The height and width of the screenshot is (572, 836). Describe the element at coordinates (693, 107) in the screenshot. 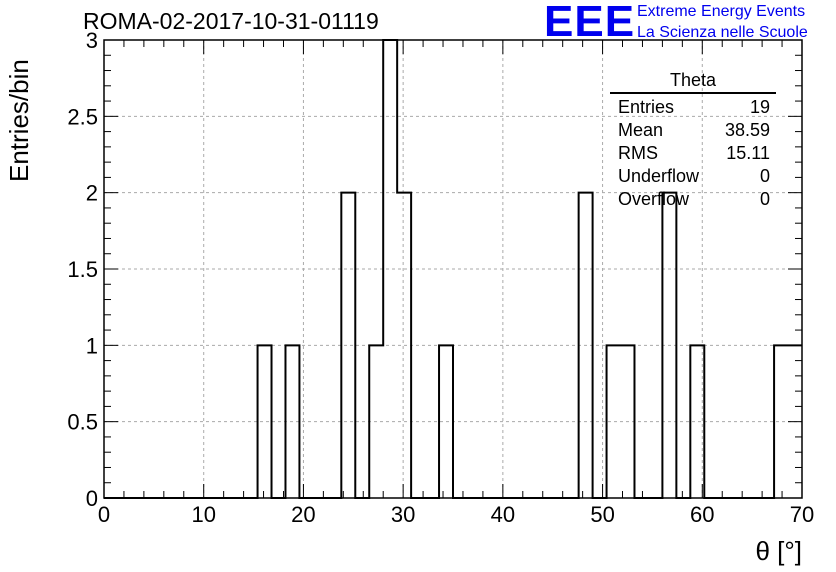

I see `stats-row-entries: Entries 19` at that location.